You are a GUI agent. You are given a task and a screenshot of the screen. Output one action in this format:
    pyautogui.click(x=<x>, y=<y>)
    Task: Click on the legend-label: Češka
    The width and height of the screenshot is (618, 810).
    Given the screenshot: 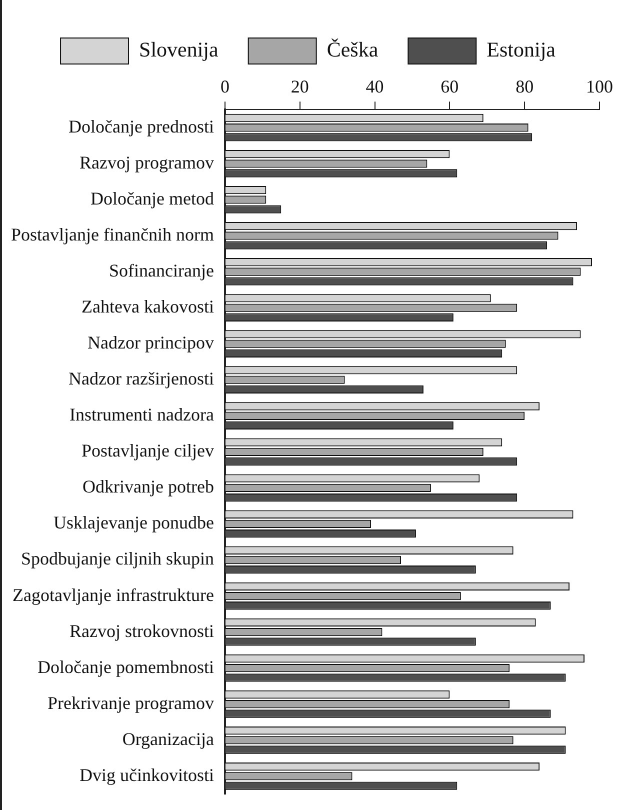 What is the action you would take?
    pyautogui.click(x=352, y=50)
    